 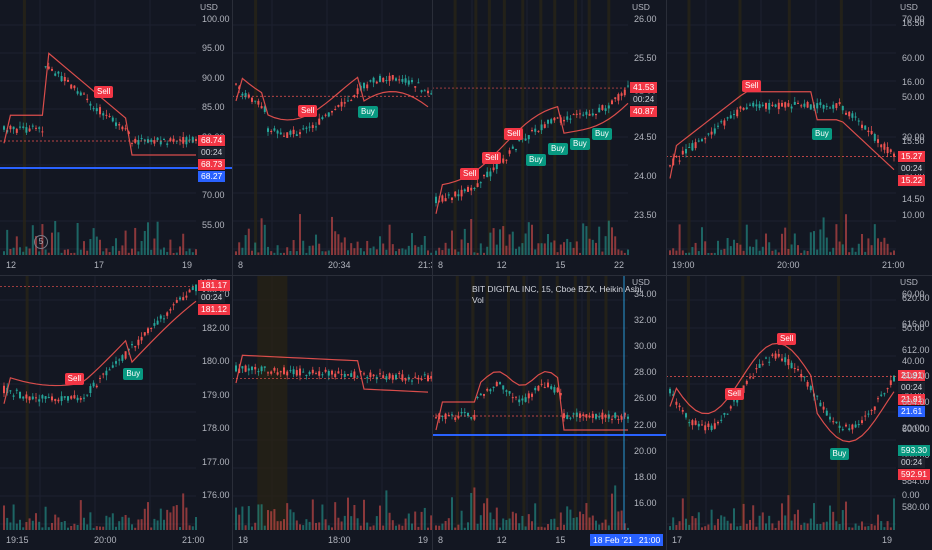 I want to click on secondary-price-axis-label: 604.00, so click(x=916, y=402).